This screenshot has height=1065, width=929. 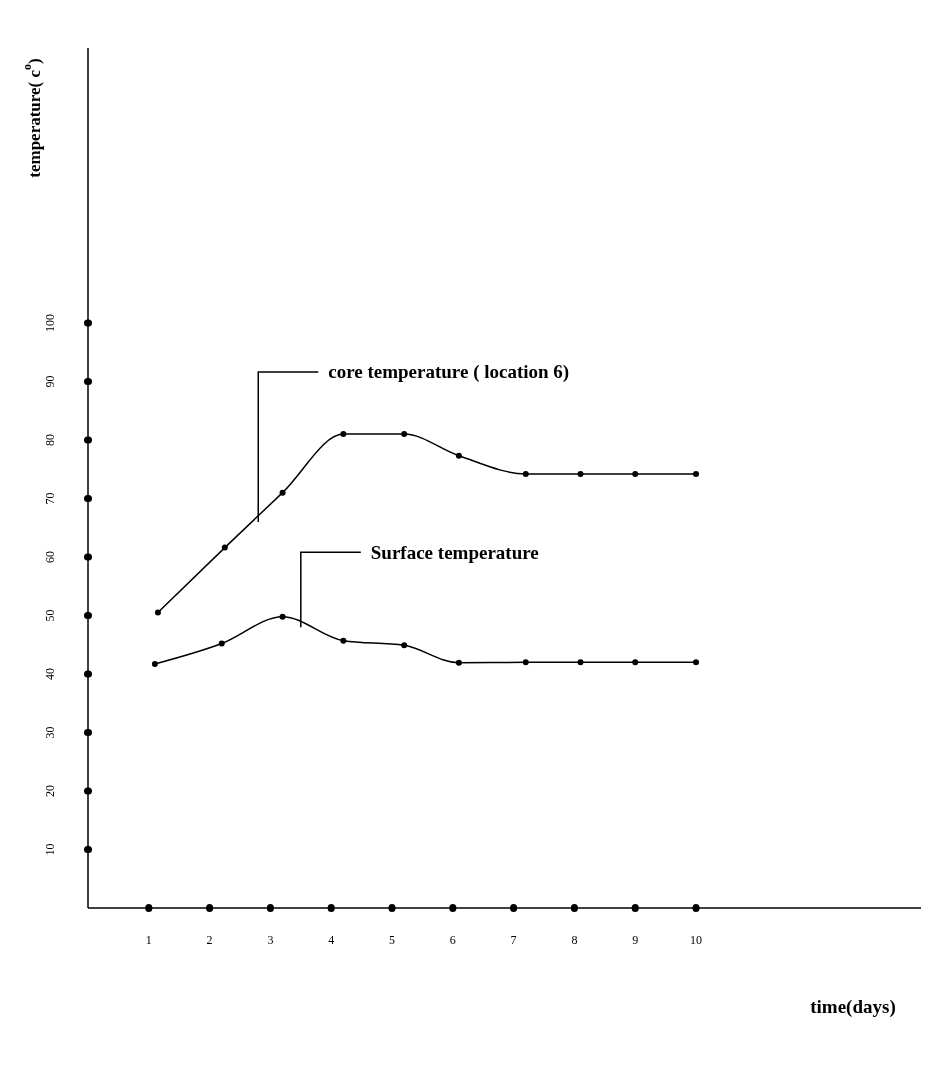 I want to click on y-tick-label: 100, so click(x=50, y=322).